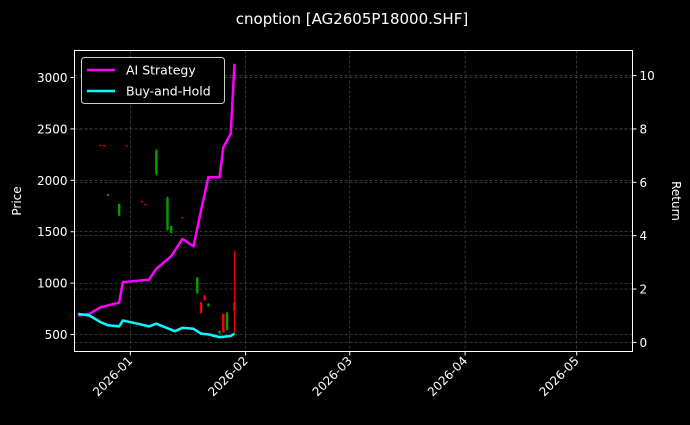  Describe the element at coordinates (227, 376) in the screenshot. I see `x-tick-label: 2026-02` at that location.